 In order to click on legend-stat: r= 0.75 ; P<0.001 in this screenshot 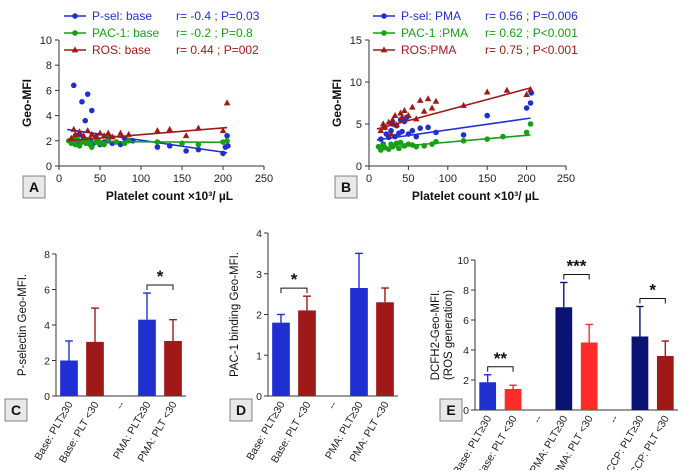, I will do `click(531, 50)`.